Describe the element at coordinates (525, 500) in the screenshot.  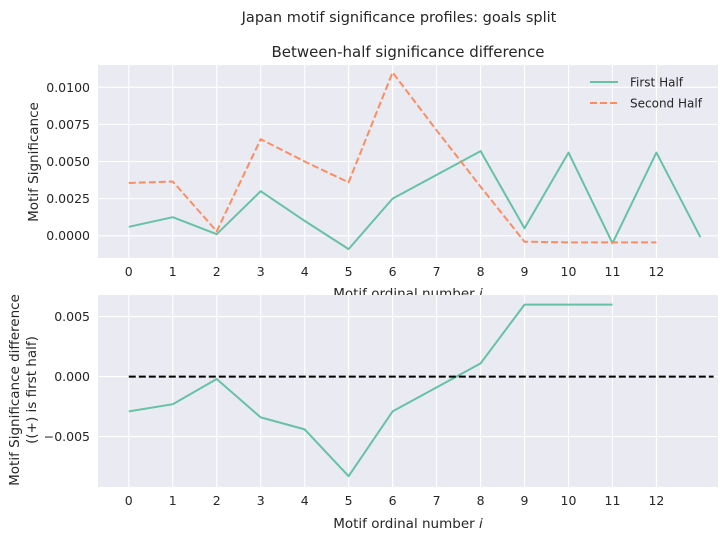
I see `bottom-x-tick-label: 9` at that location.